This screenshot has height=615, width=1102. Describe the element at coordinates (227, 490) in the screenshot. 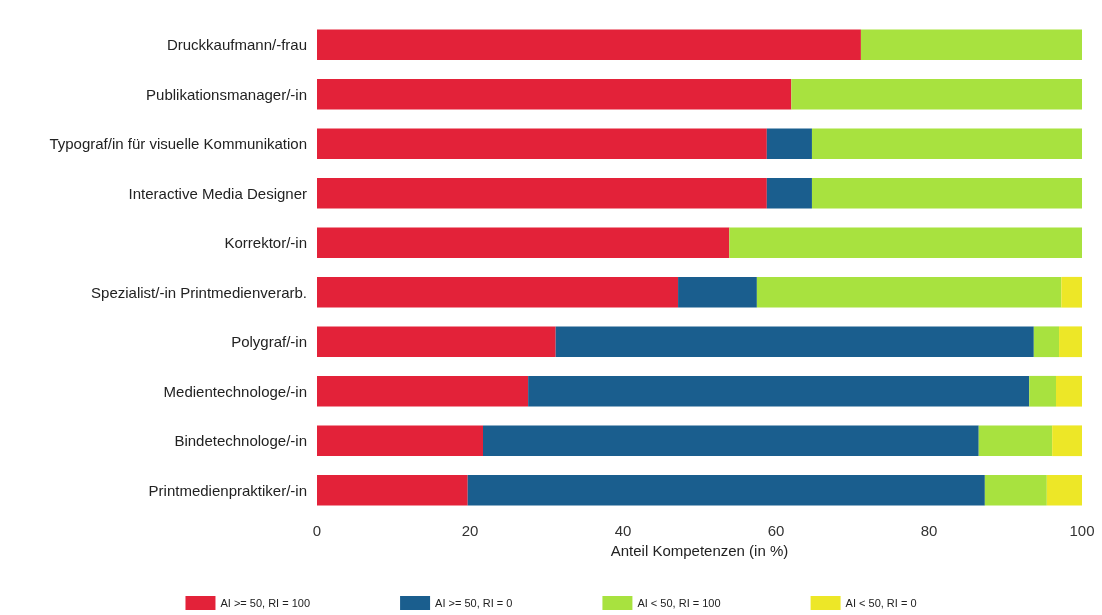

I see `y-tick-label: Printmedienpraktiker/-in` at that location.